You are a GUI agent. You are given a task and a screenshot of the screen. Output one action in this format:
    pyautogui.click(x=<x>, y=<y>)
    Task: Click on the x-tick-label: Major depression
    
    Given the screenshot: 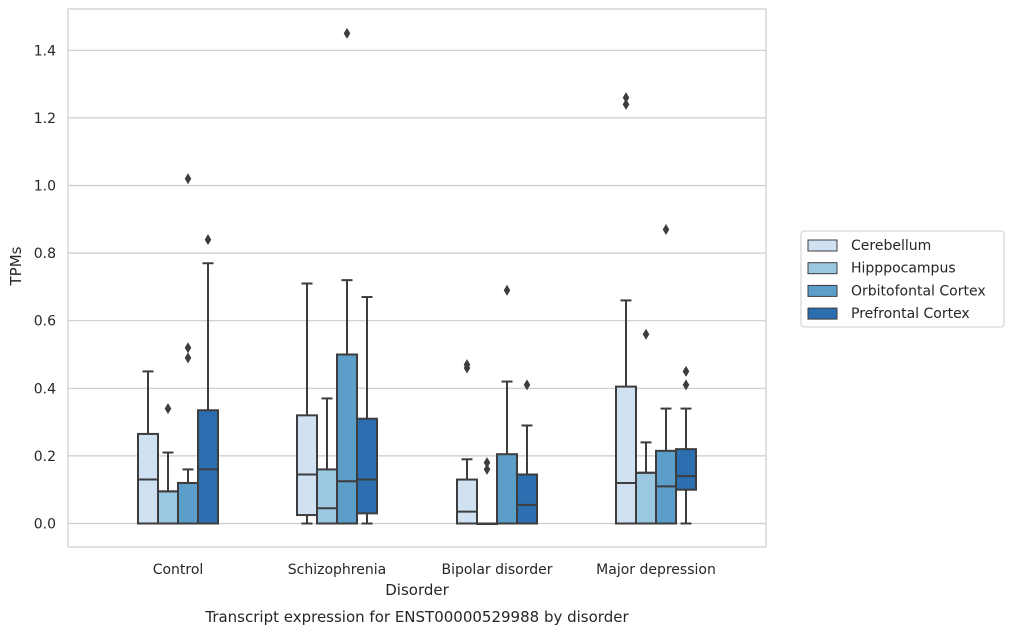 What is the action you would take?
    pyautogui.click(x=656, y=570)
    